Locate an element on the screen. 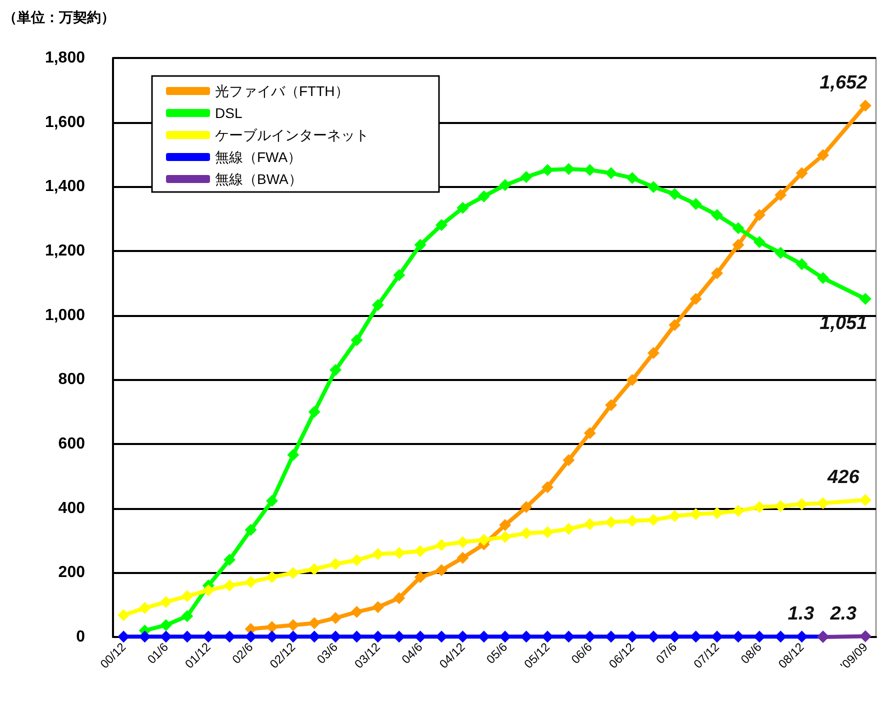 This screenshot has height=701, width=880. x-tick-label: 06/6 is located at coordinates (582, 653).